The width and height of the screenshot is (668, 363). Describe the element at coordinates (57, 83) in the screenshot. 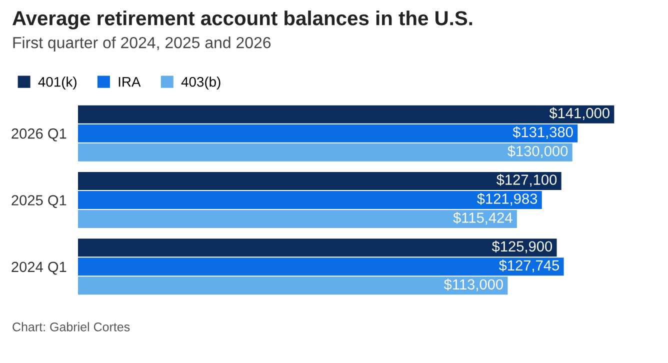

I see `legend-label: 401(k)` at that location.